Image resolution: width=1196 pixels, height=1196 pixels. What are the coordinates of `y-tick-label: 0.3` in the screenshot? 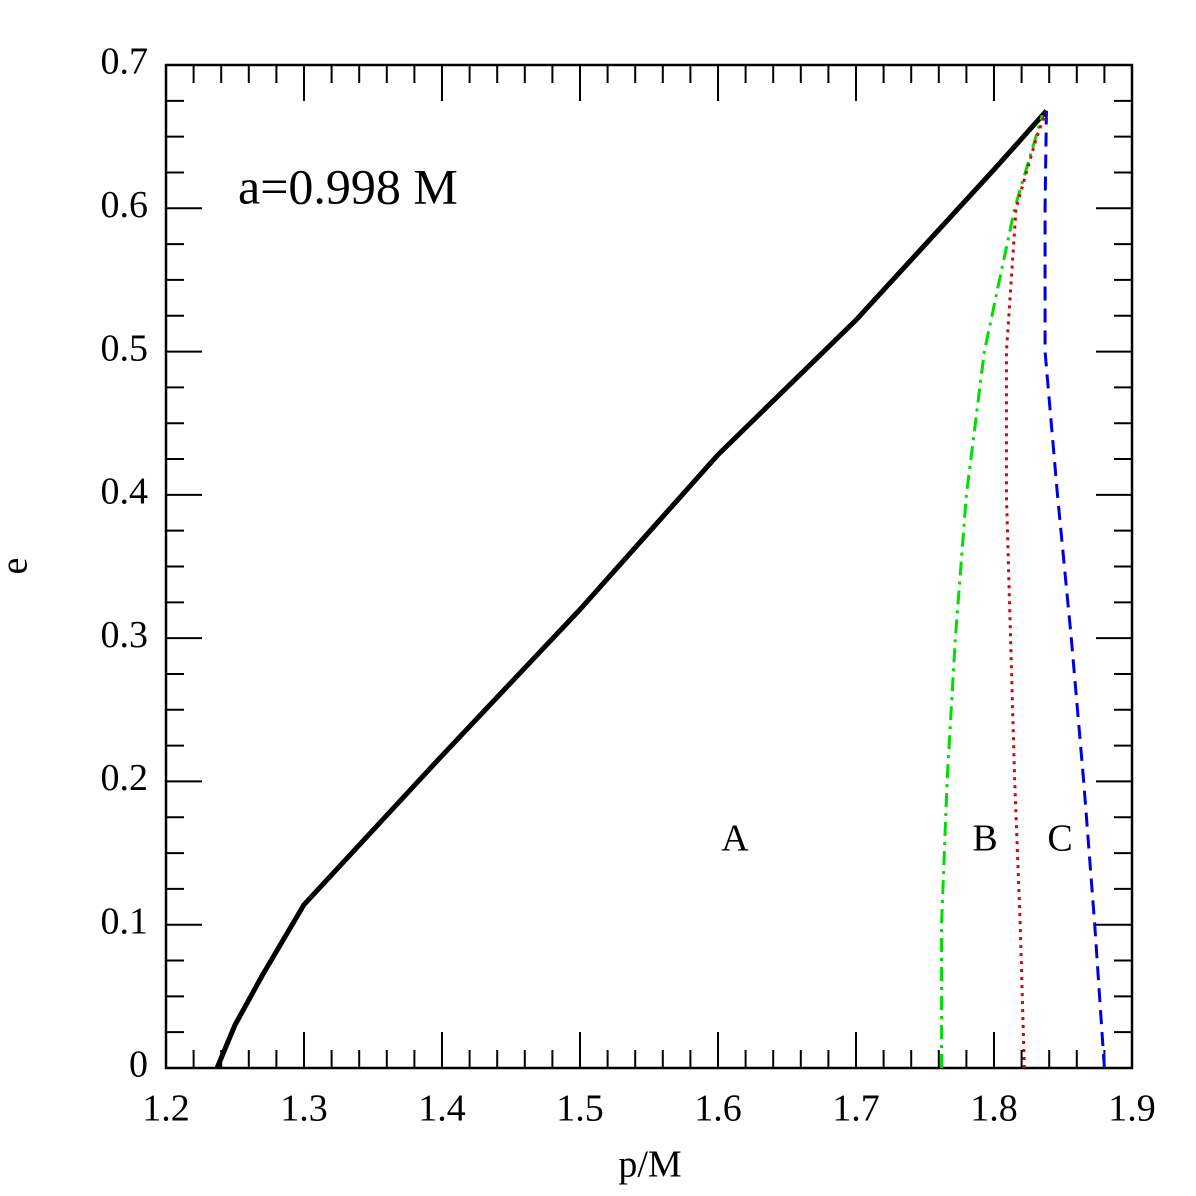 It's located at (125, 635).